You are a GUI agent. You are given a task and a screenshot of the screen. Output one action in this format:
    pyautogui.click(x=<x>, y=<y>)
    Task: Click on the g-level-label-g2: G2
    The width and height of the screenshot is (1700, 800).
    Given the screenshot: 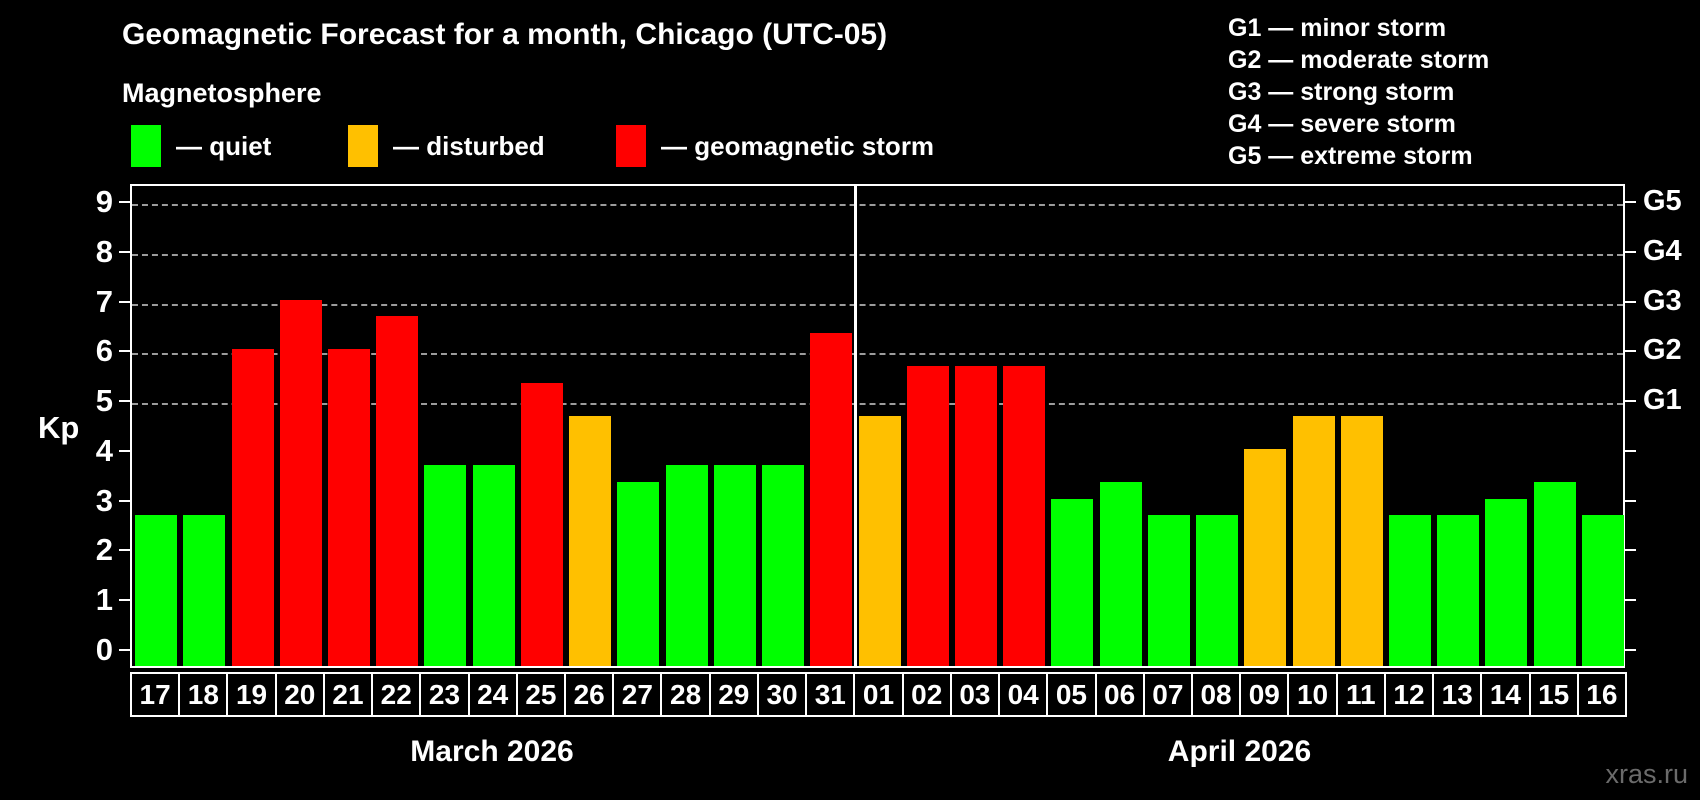 What is the action you would take?
    pyautogui.click(x=1662, y=350)
    